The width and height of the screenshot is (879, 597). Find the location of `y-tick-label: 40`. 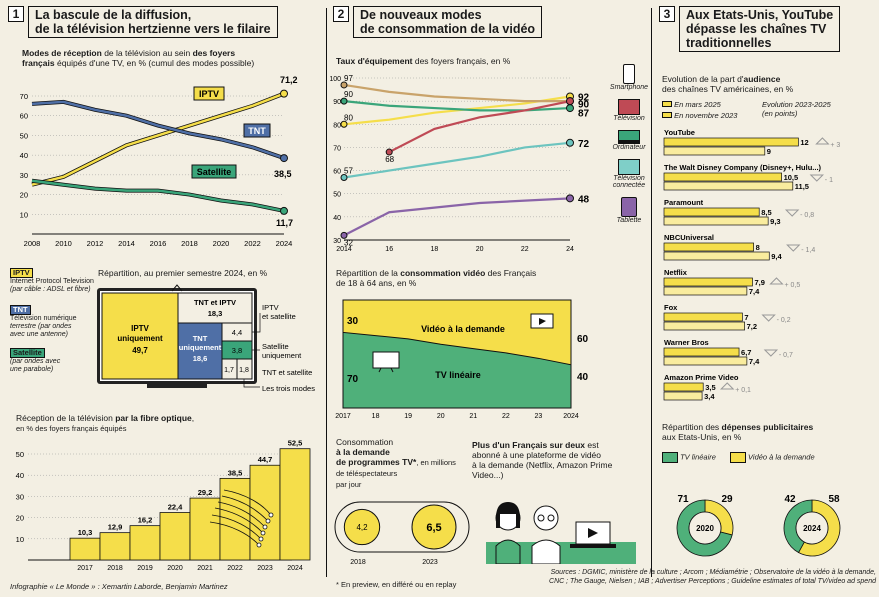

y-tick-label: 40 is located at coordinates (337, 218).